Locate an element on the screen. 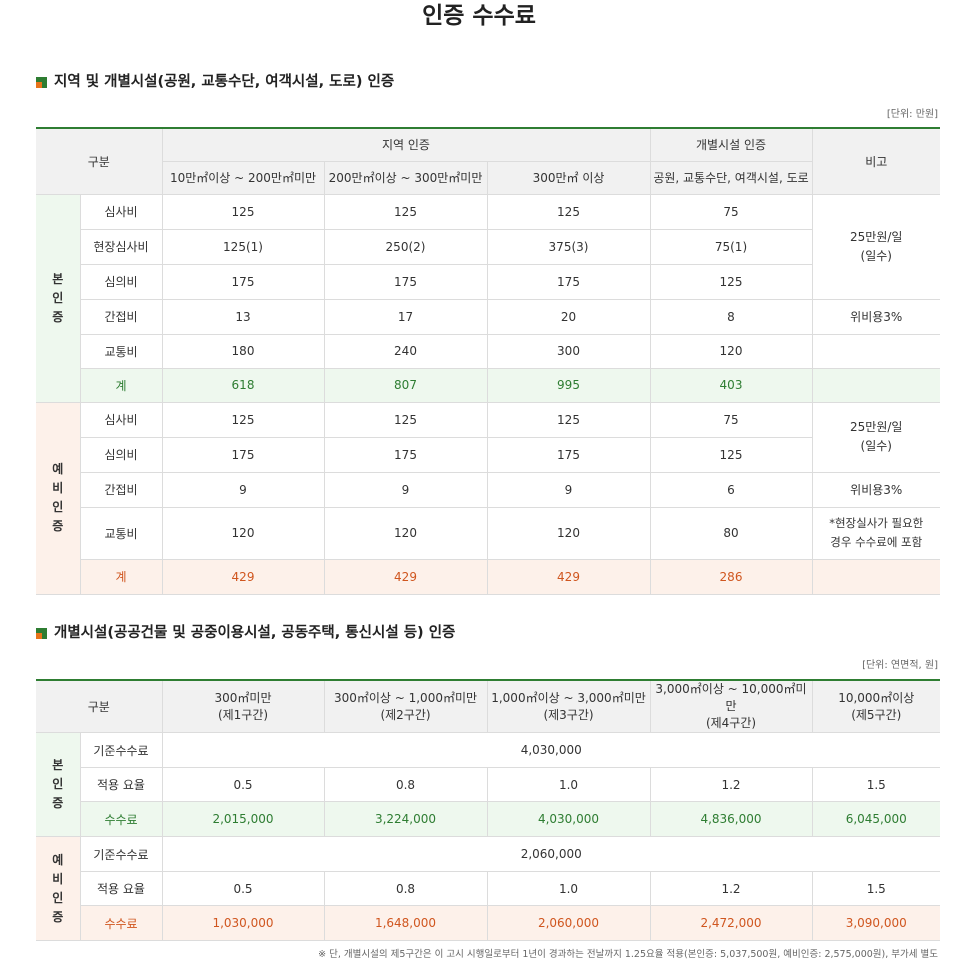  header-band-1: 300㎡미만 (제1구간) is located at coordinates (243, 706).